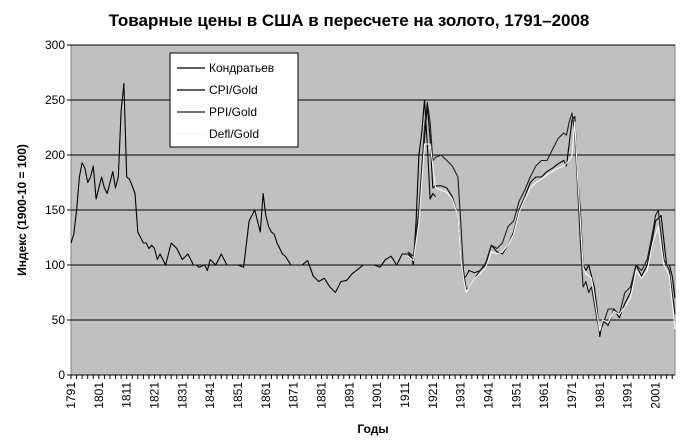  I want to click on y-tick-label: 100, so click(55, 265).